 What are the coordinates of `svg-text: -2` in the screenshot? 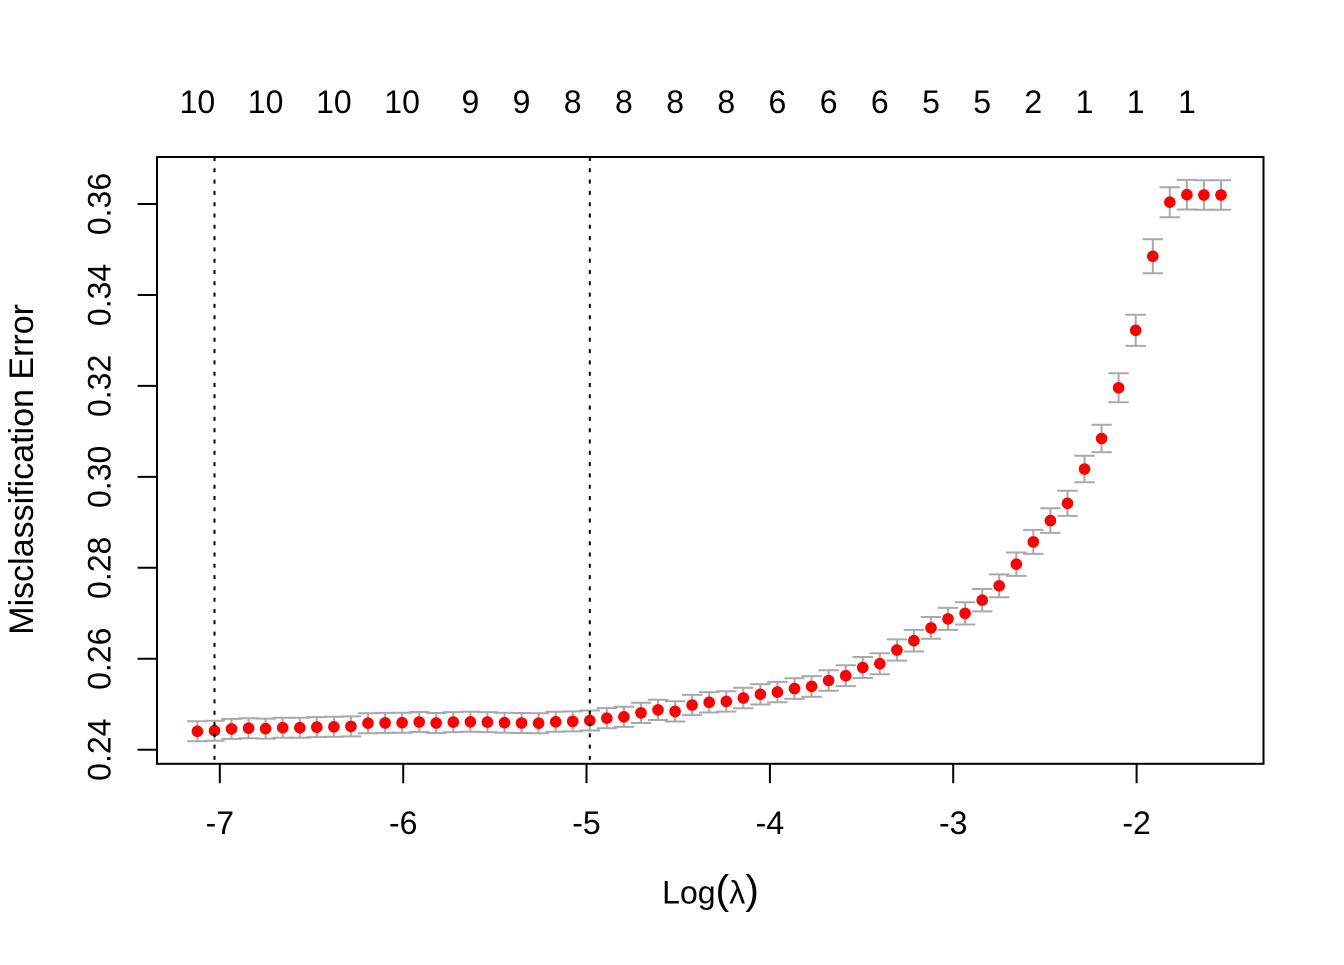 It's located at (1136, 823).